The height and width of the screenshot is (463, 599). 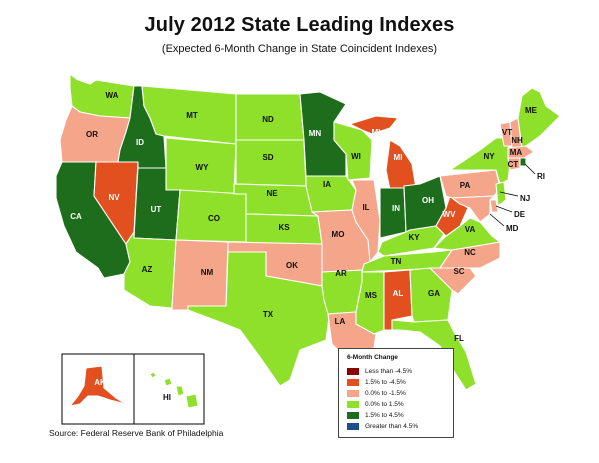 What do you see at coordinates (388, 371) in the screenshot?
I see `legend-label: Less than -4.5%` at bounding box center [388, 371].